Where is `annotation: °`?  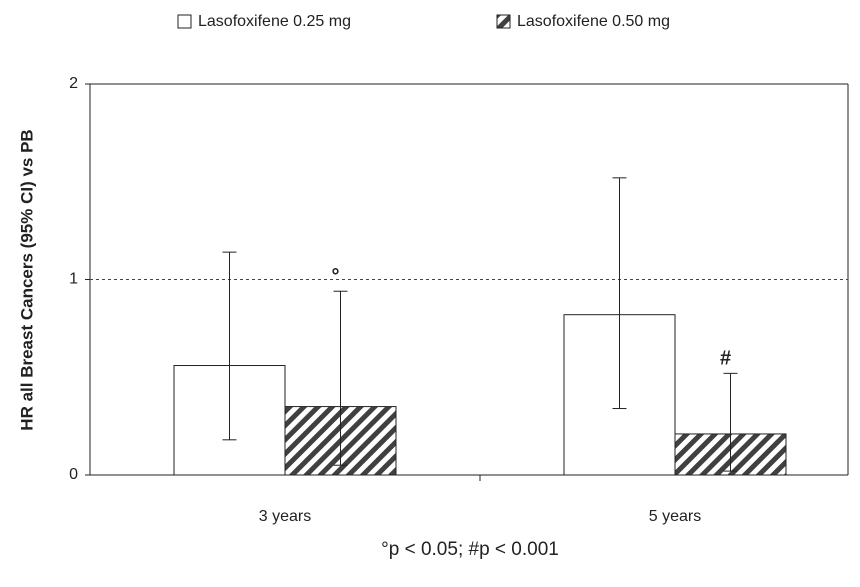 annotation: ° is located at coordinates (336, 277).